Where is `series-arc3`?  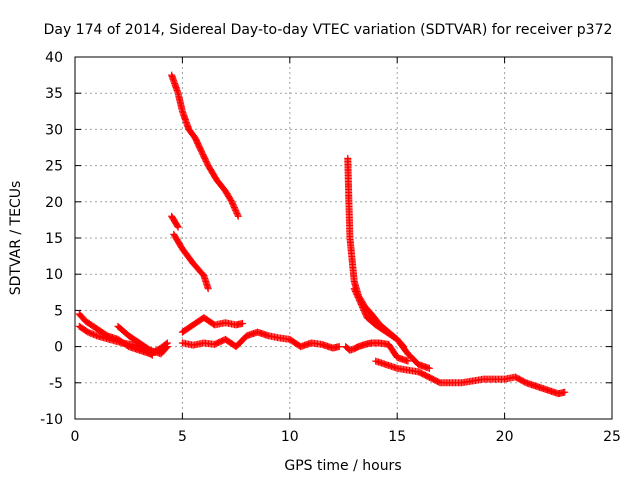
series-arc3 is located at coordinates (142, 340).